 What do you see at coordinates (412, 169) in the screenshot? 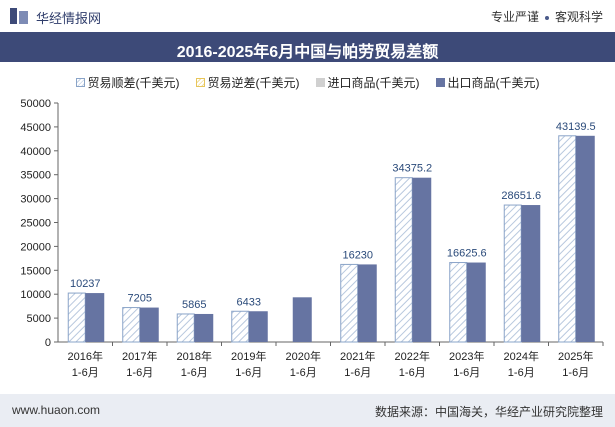
I see `data-label: 34375.2` at bounding box center [412, 169].